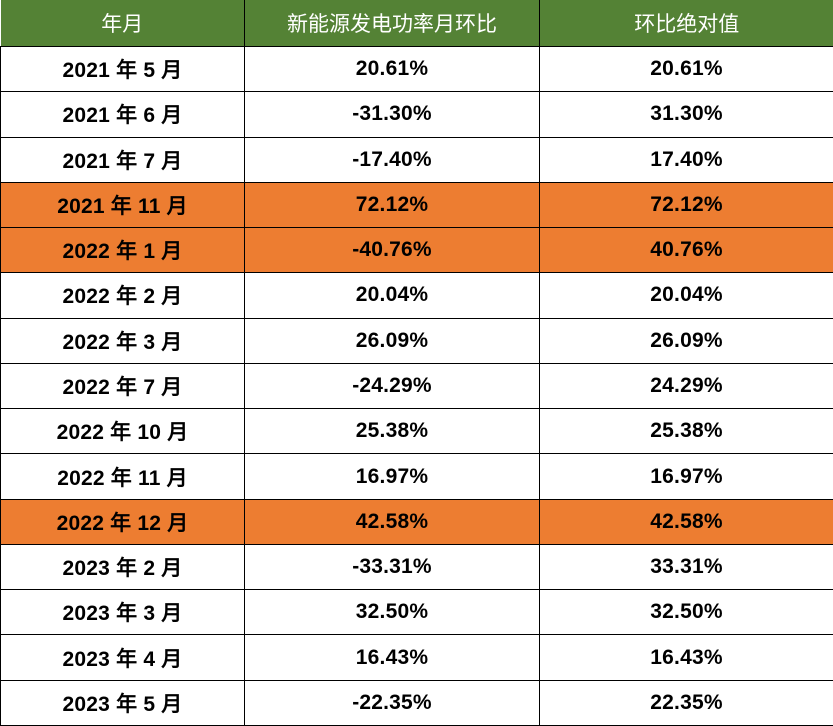  I want to click on cell-abs-value: 22.35%, so click(686, 702).